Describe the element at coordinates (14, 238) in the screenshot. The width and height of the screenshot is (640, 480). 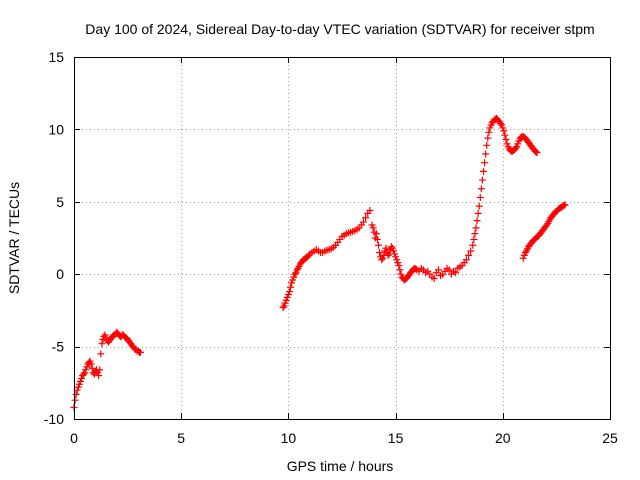
I see `y-axis-label: SDTVAR / TECUs` at that location.